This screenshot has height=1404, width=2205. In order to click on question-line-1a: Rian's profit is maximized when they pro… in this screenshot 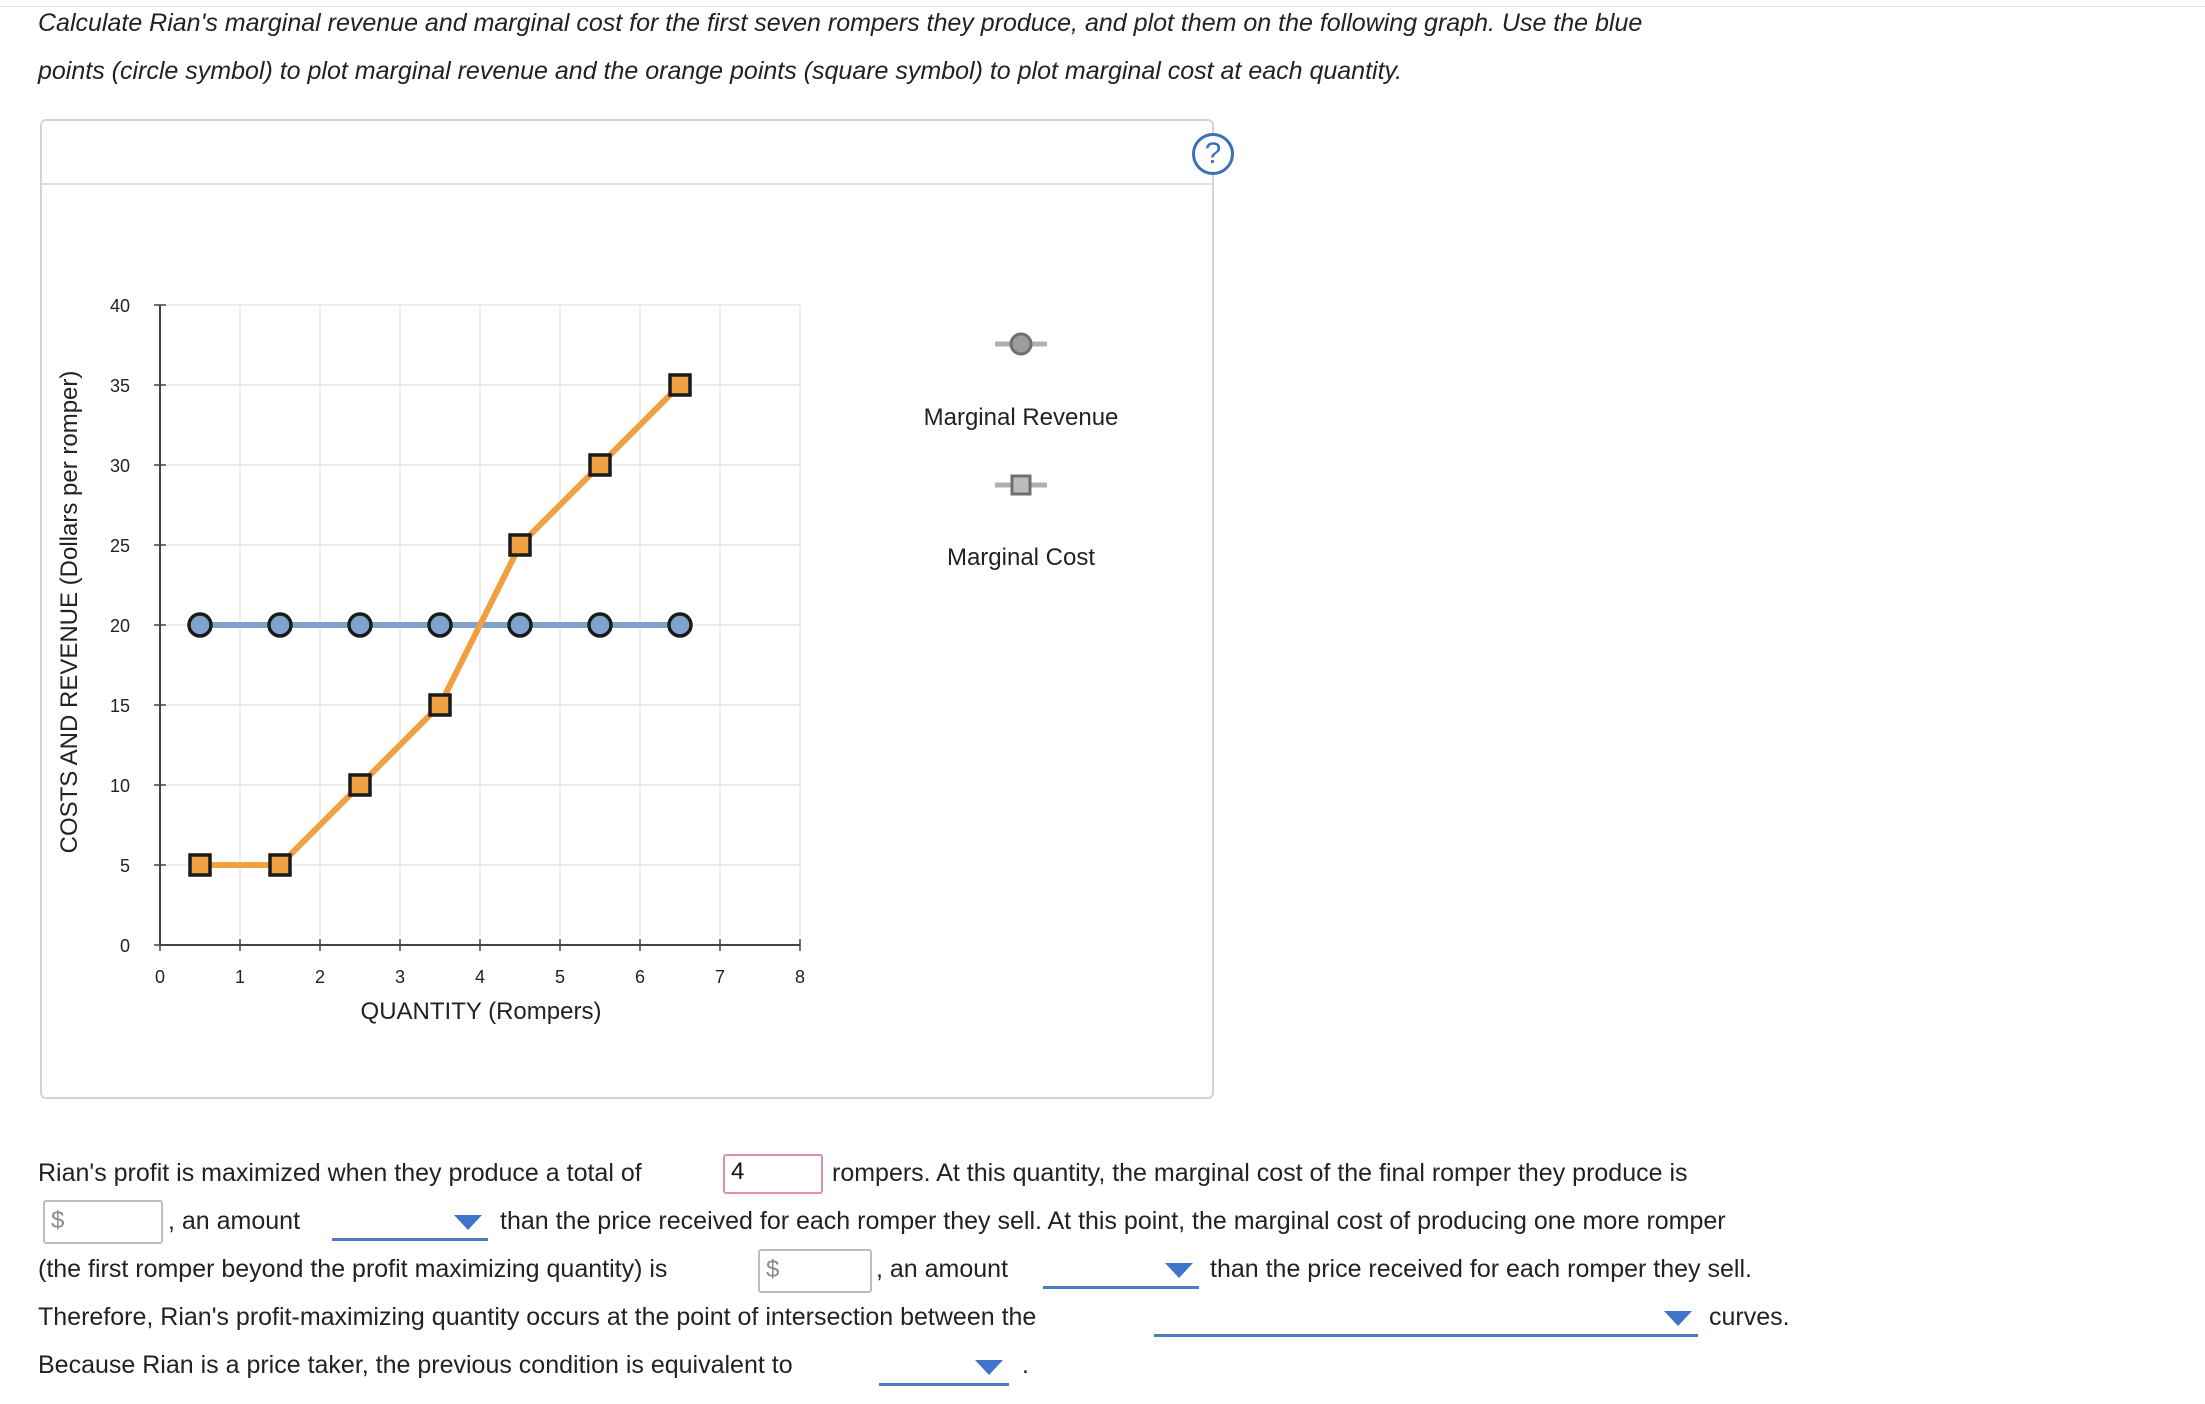, I will do `click(340, 1173)`.